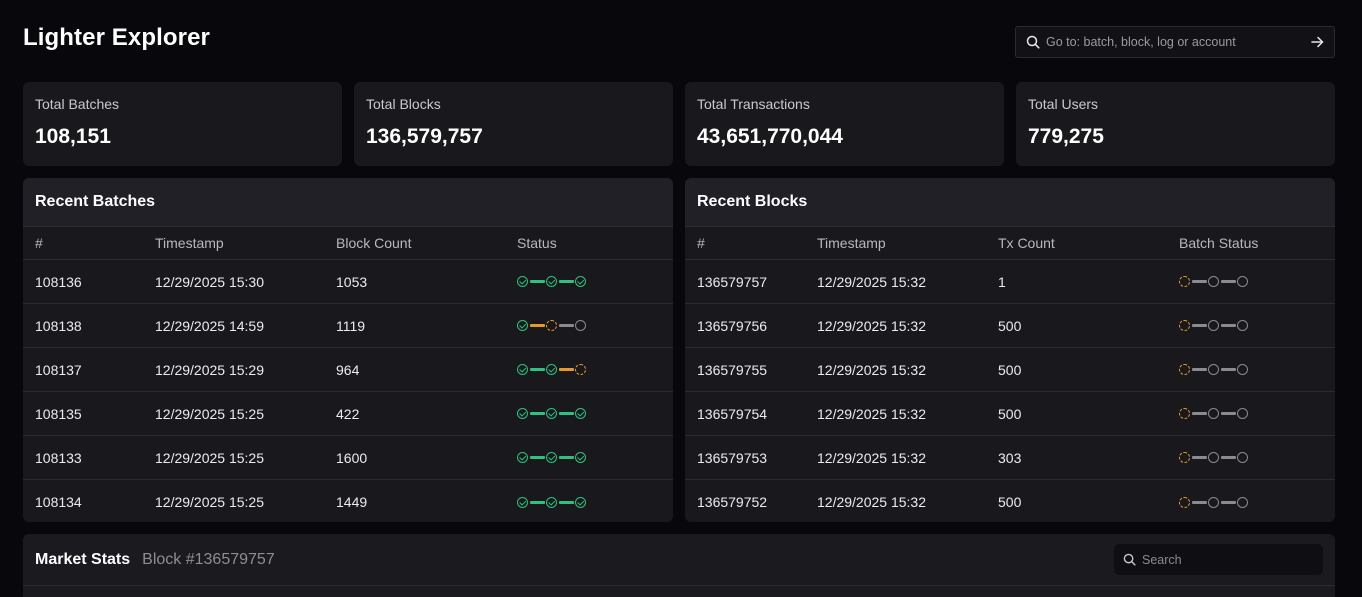 This screenshot has width=1362, height=597. What do you see at coordinates (116, 37) in the screenshot?
I see `page-title: Lighter Explorer` at bounding box center [116, 37].